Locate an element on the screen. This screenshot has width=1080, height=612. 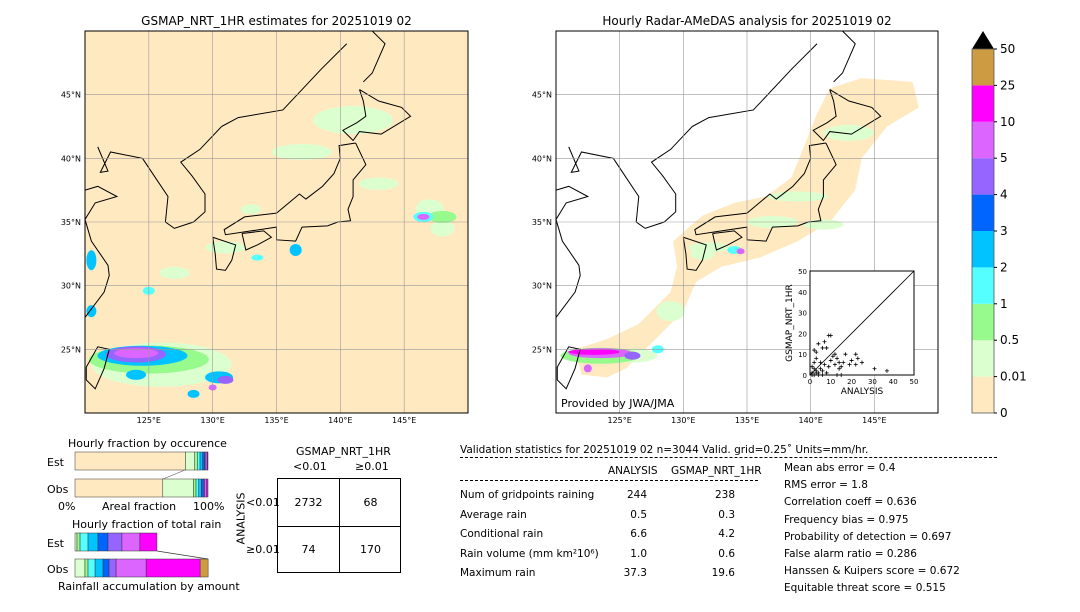
score: Correlation coeff = 0.636 is located at coordinates (850, 502).